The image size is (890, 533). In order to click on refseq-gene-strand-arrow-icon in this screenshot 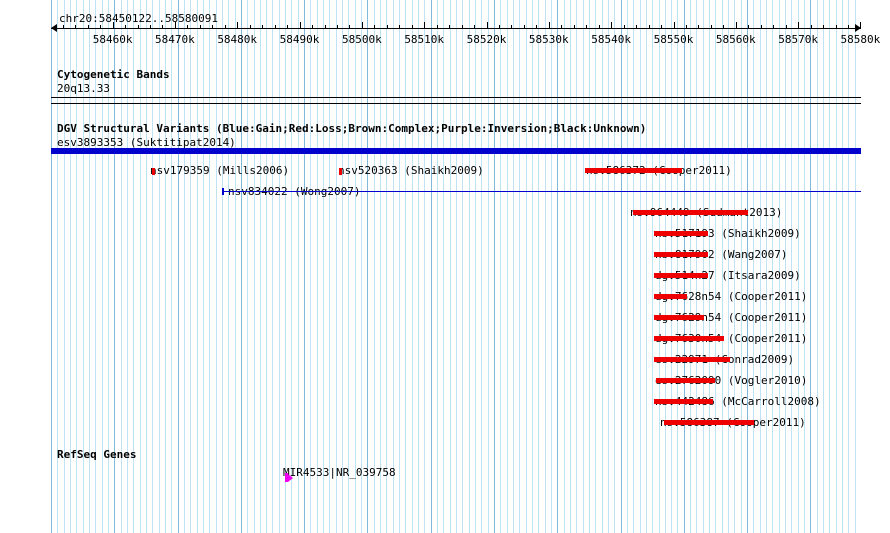, I will do `click(290, 478)`.